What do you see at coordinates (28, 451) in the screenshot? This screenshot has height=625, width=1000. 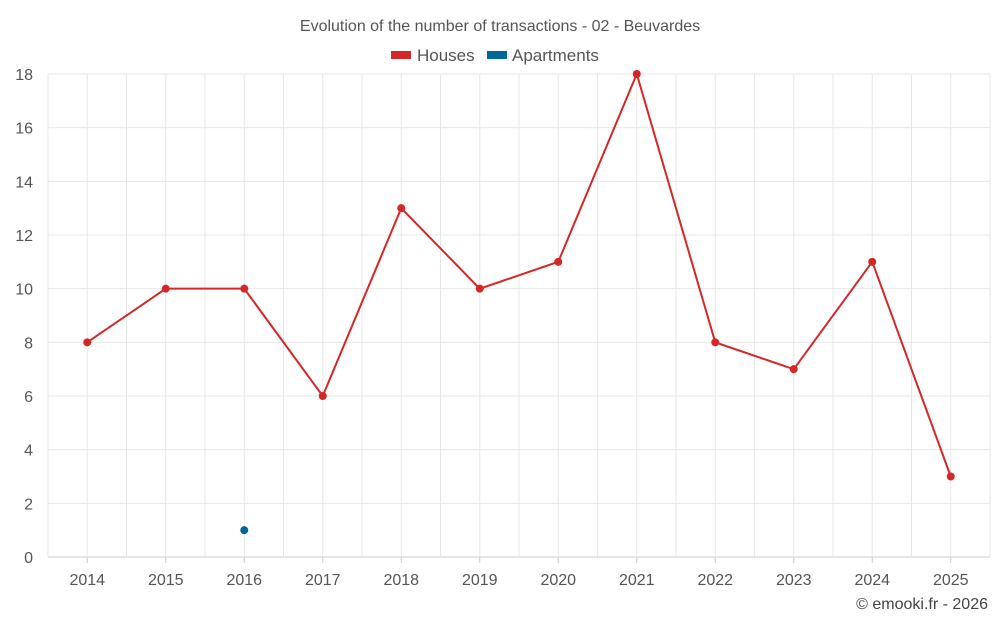 I see `y-tick-label: 4` at bounding box center [28, 451].